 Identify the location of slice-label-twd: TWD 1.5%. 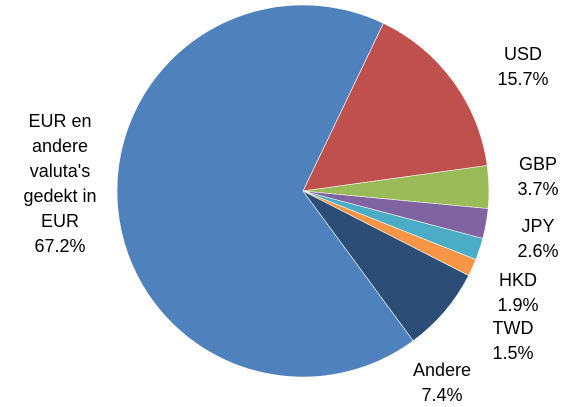
(512, 340).